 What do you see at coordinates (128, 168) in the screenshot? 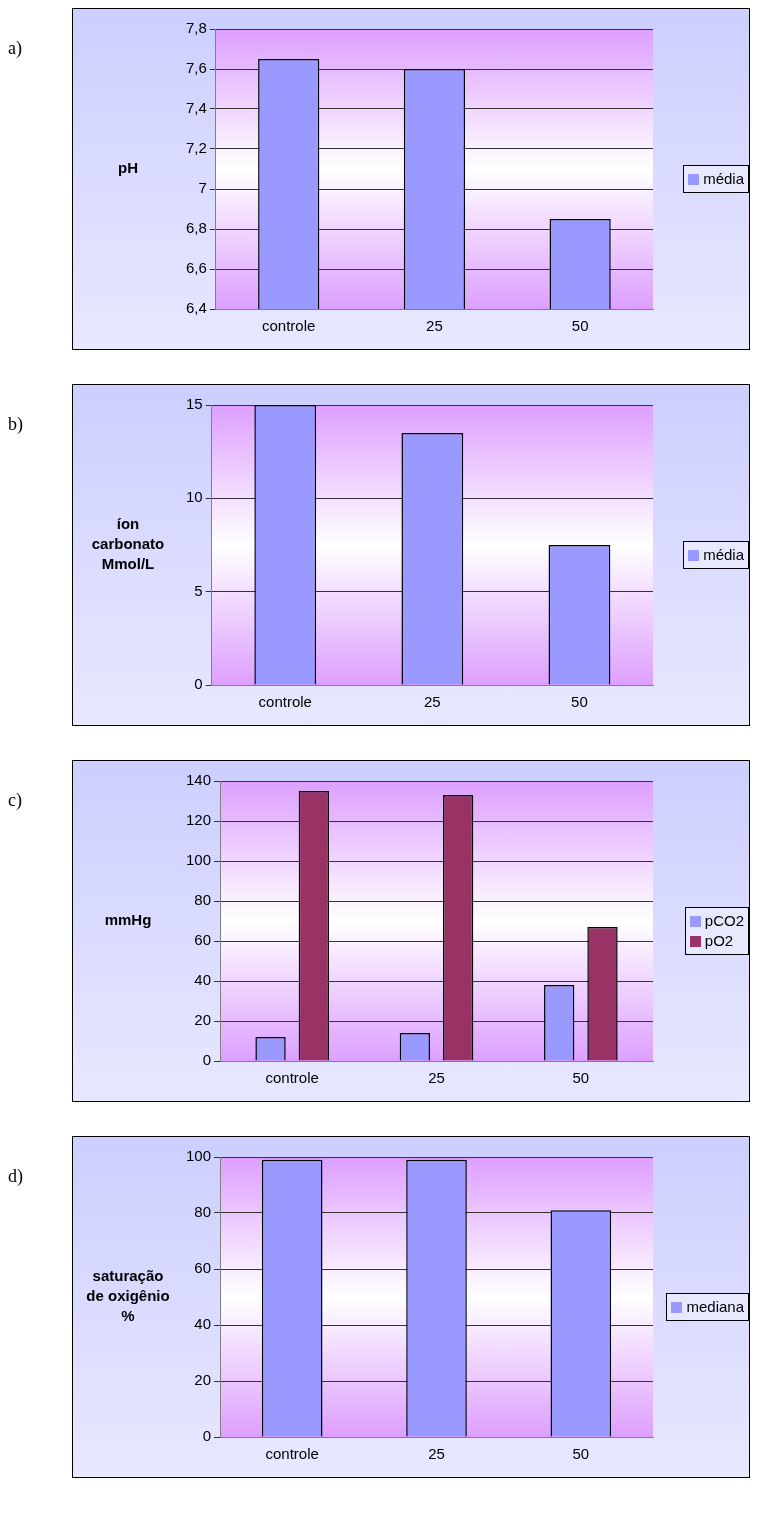
I see `y-axis-title: pH` at bounding box center [128, 168].